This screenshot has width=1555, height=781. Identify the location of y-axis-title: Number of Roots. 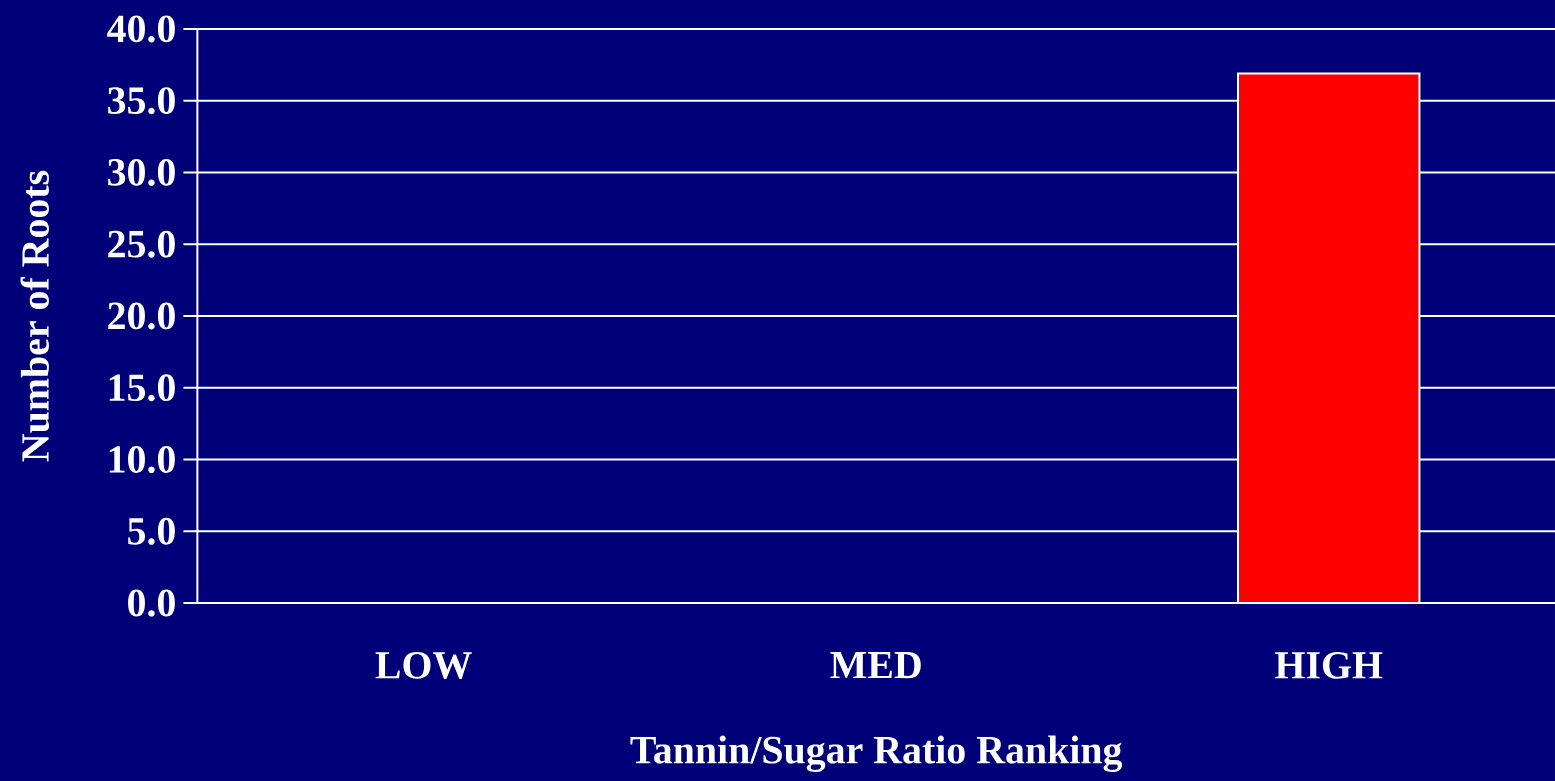
(35, 316).